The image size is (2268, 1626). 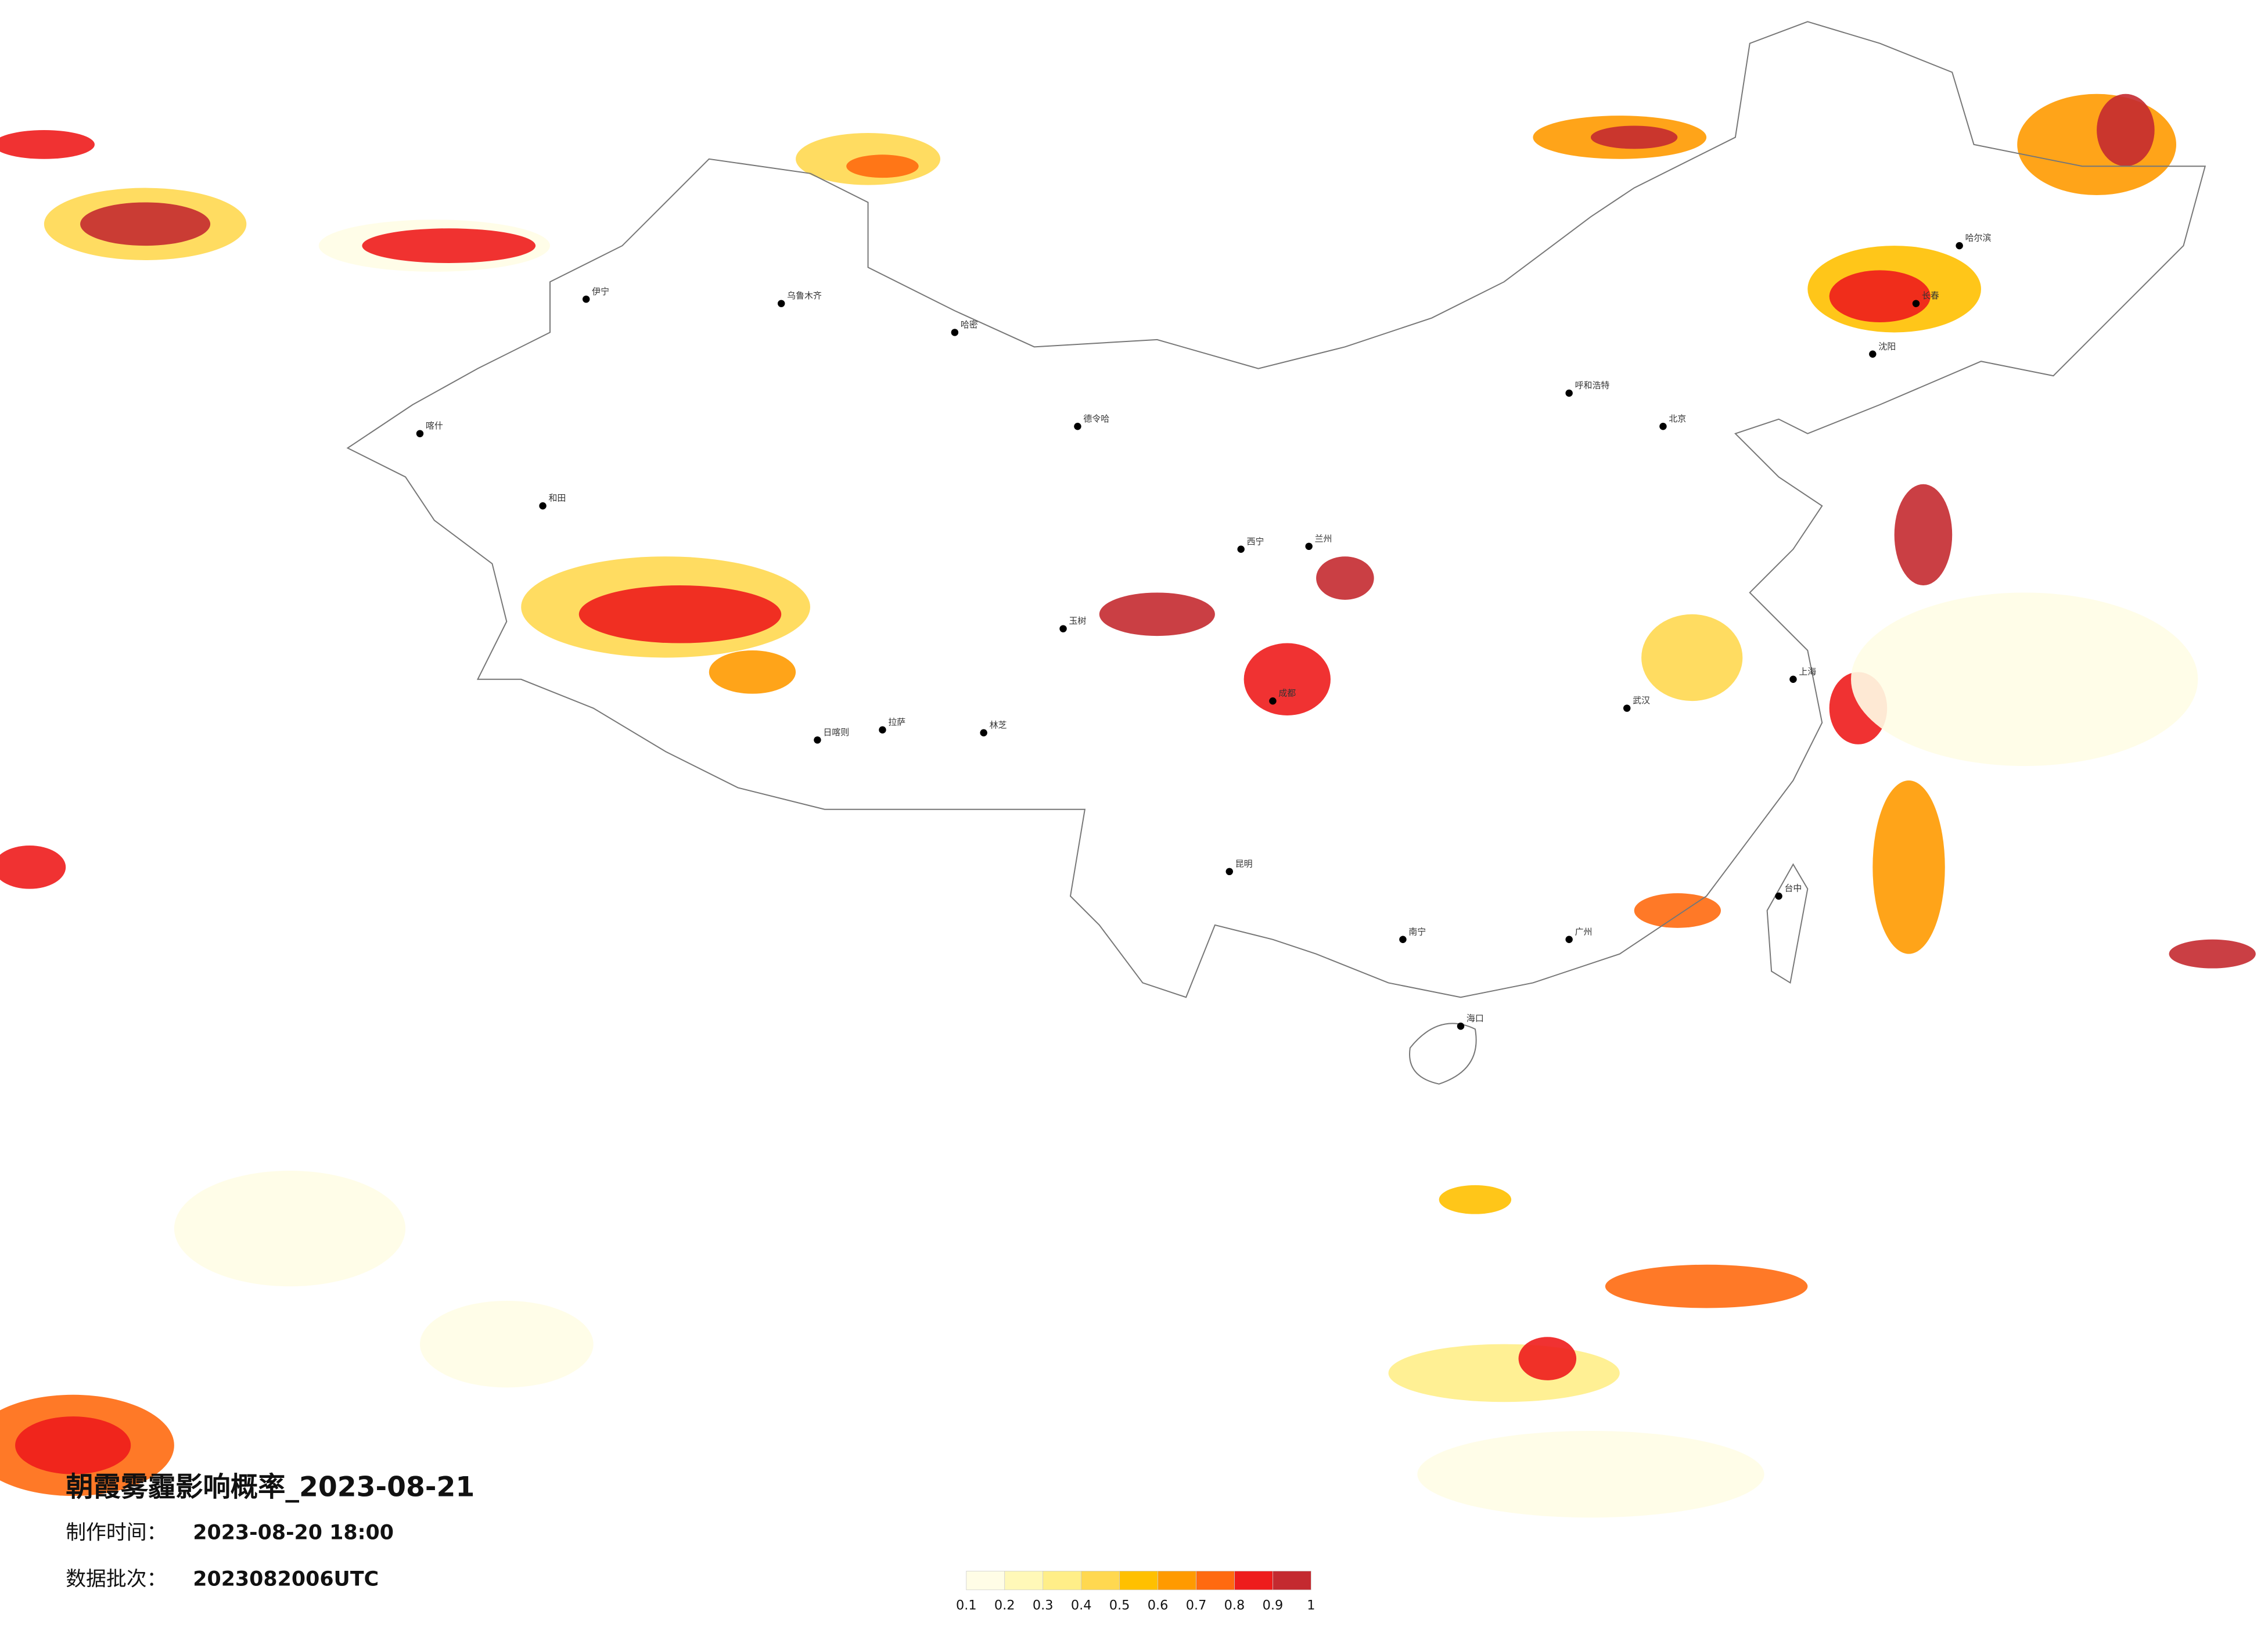 What do you see at coordinates (270, 1487) in the screenshot?
I see `map-title: 朝霞雾霾影响概率_2023-08-21` at bounding box center [270, 1487].